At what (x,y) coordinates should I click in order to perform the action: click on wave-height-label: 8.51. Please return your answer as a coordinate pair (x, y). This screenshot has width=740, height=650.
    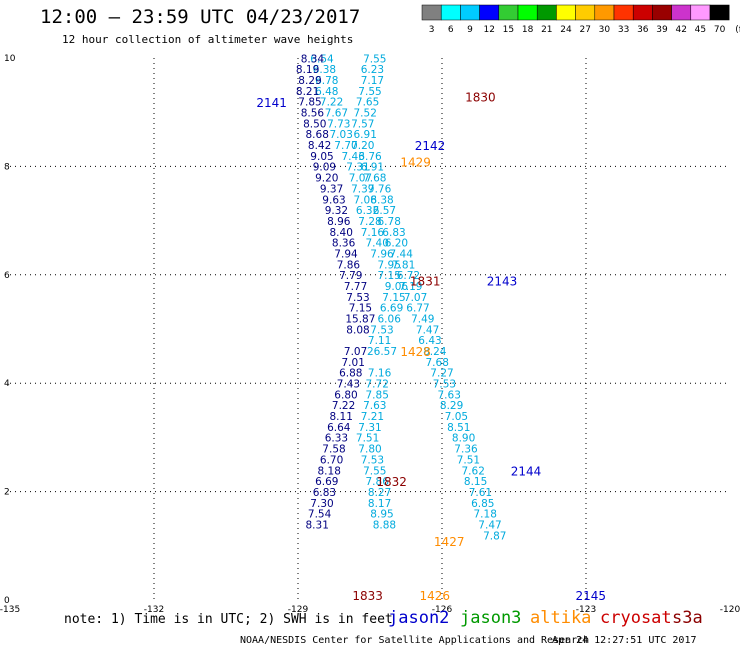
    Looking at the image, I should click on (458, 428).